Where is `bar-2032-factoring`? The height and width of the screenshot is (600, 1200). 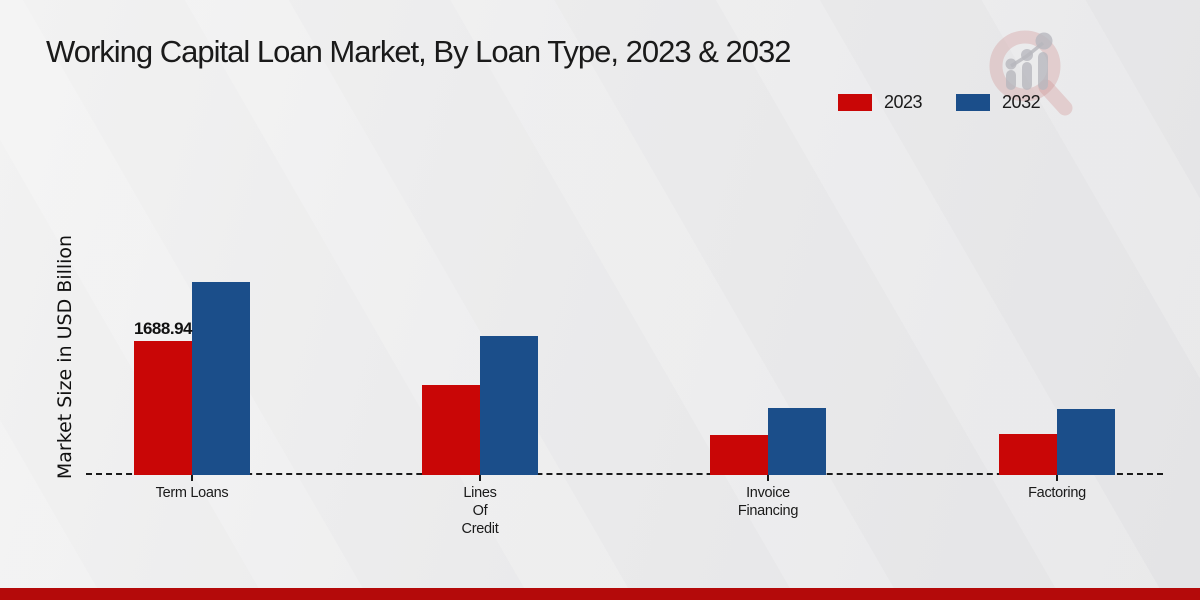
bar-2032-factoring is located at coordinates (1086, 442).